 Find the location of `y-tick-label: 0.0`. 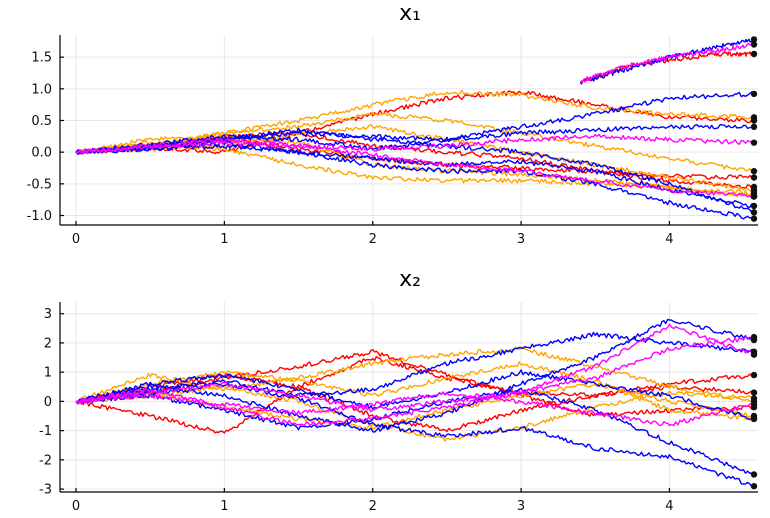

y-tick-label: 0.0 is located at coordinates (41, 153).